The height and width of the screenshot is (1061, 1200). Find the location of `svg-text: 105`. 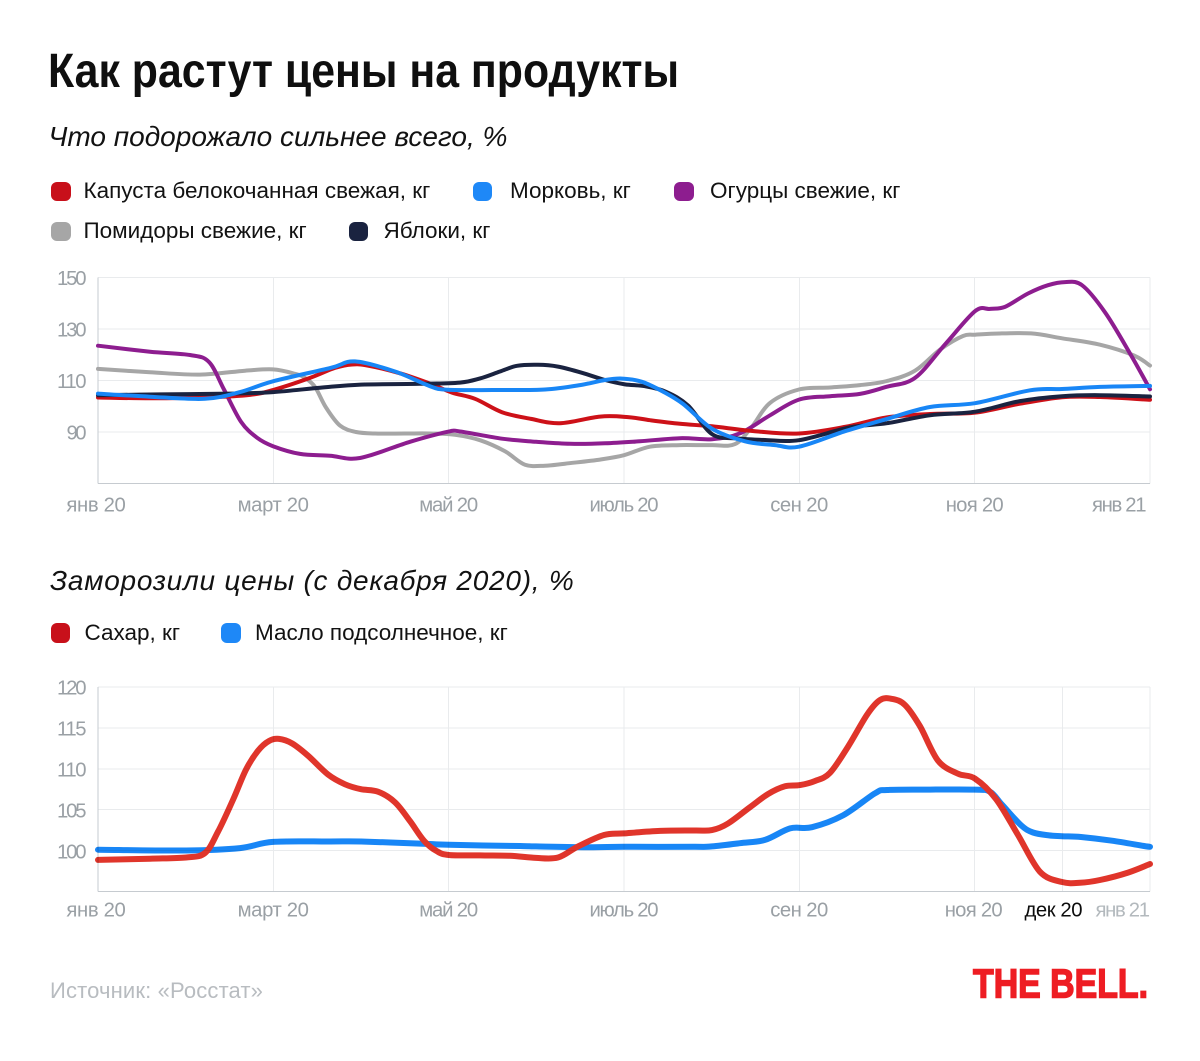

svg-text: 105 is located at coordinates (72, 811).